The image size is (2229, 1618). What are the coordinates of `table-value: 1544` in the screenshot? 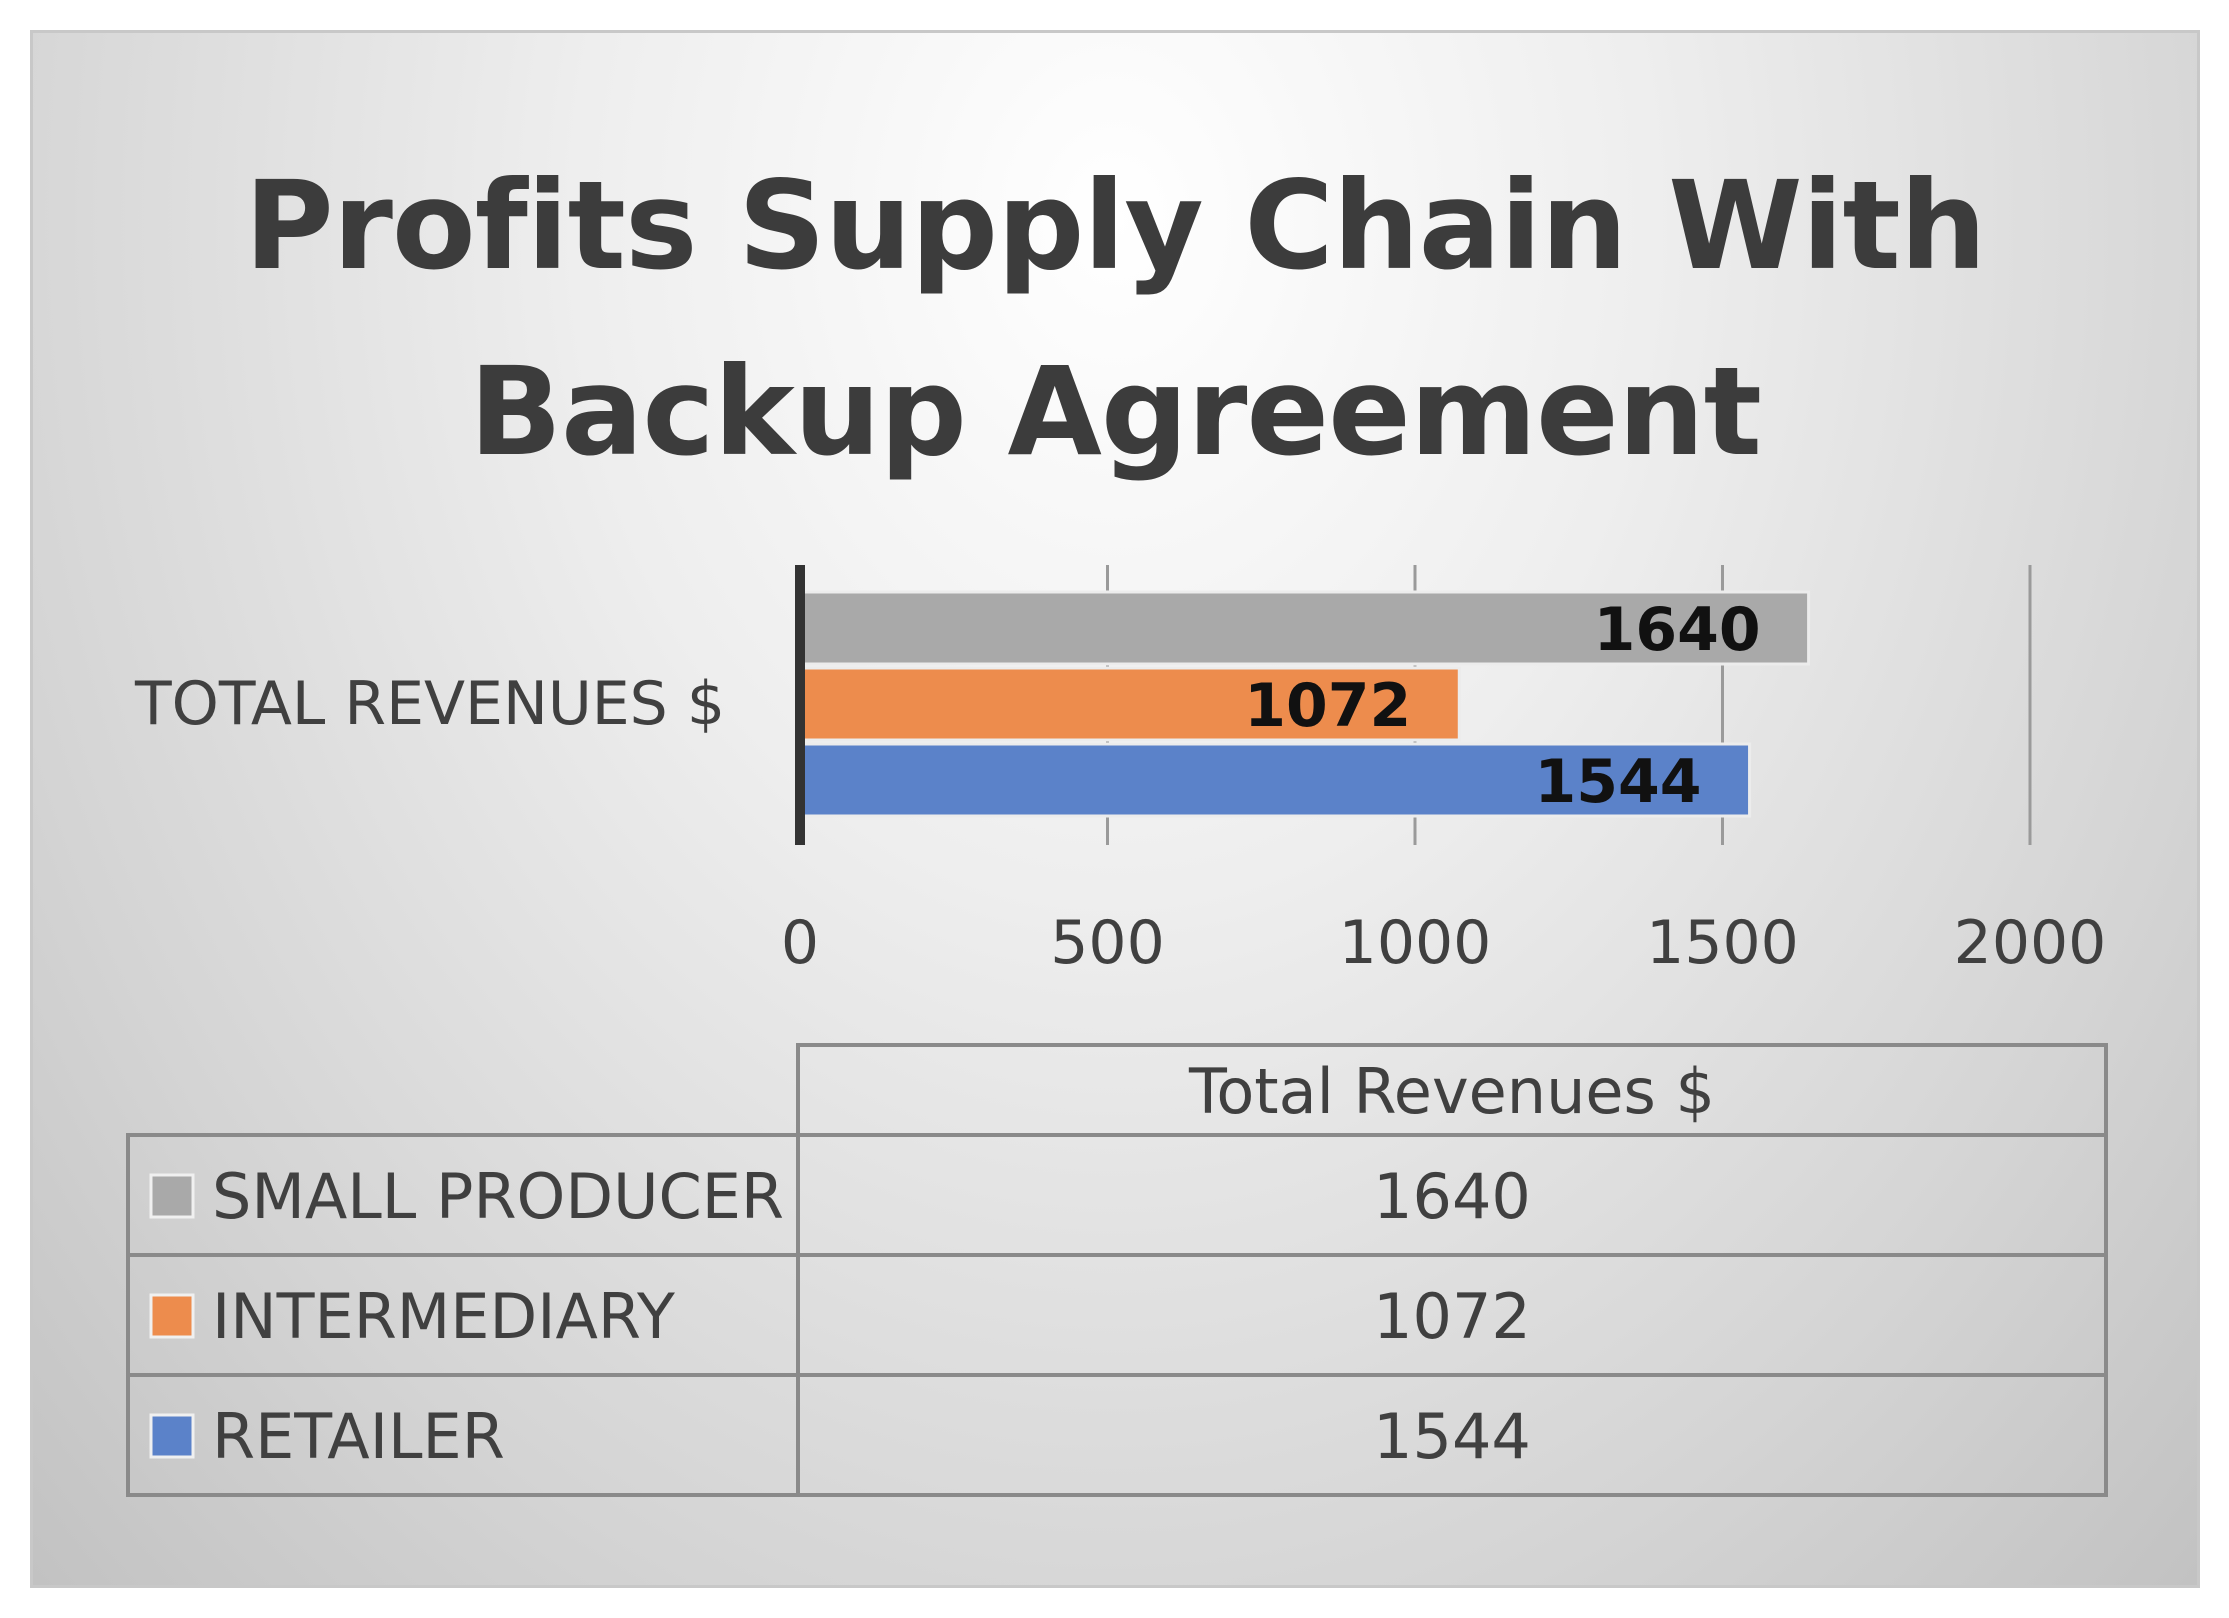 It's located at (1452, 1436).